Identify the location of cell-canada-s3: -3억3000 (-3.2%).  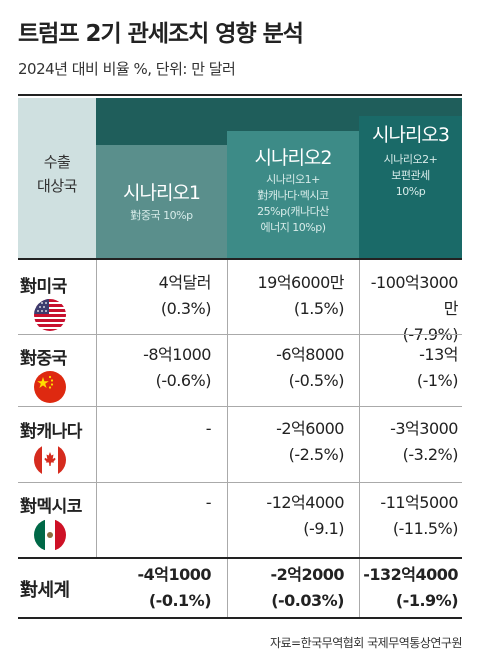
(410, 442).